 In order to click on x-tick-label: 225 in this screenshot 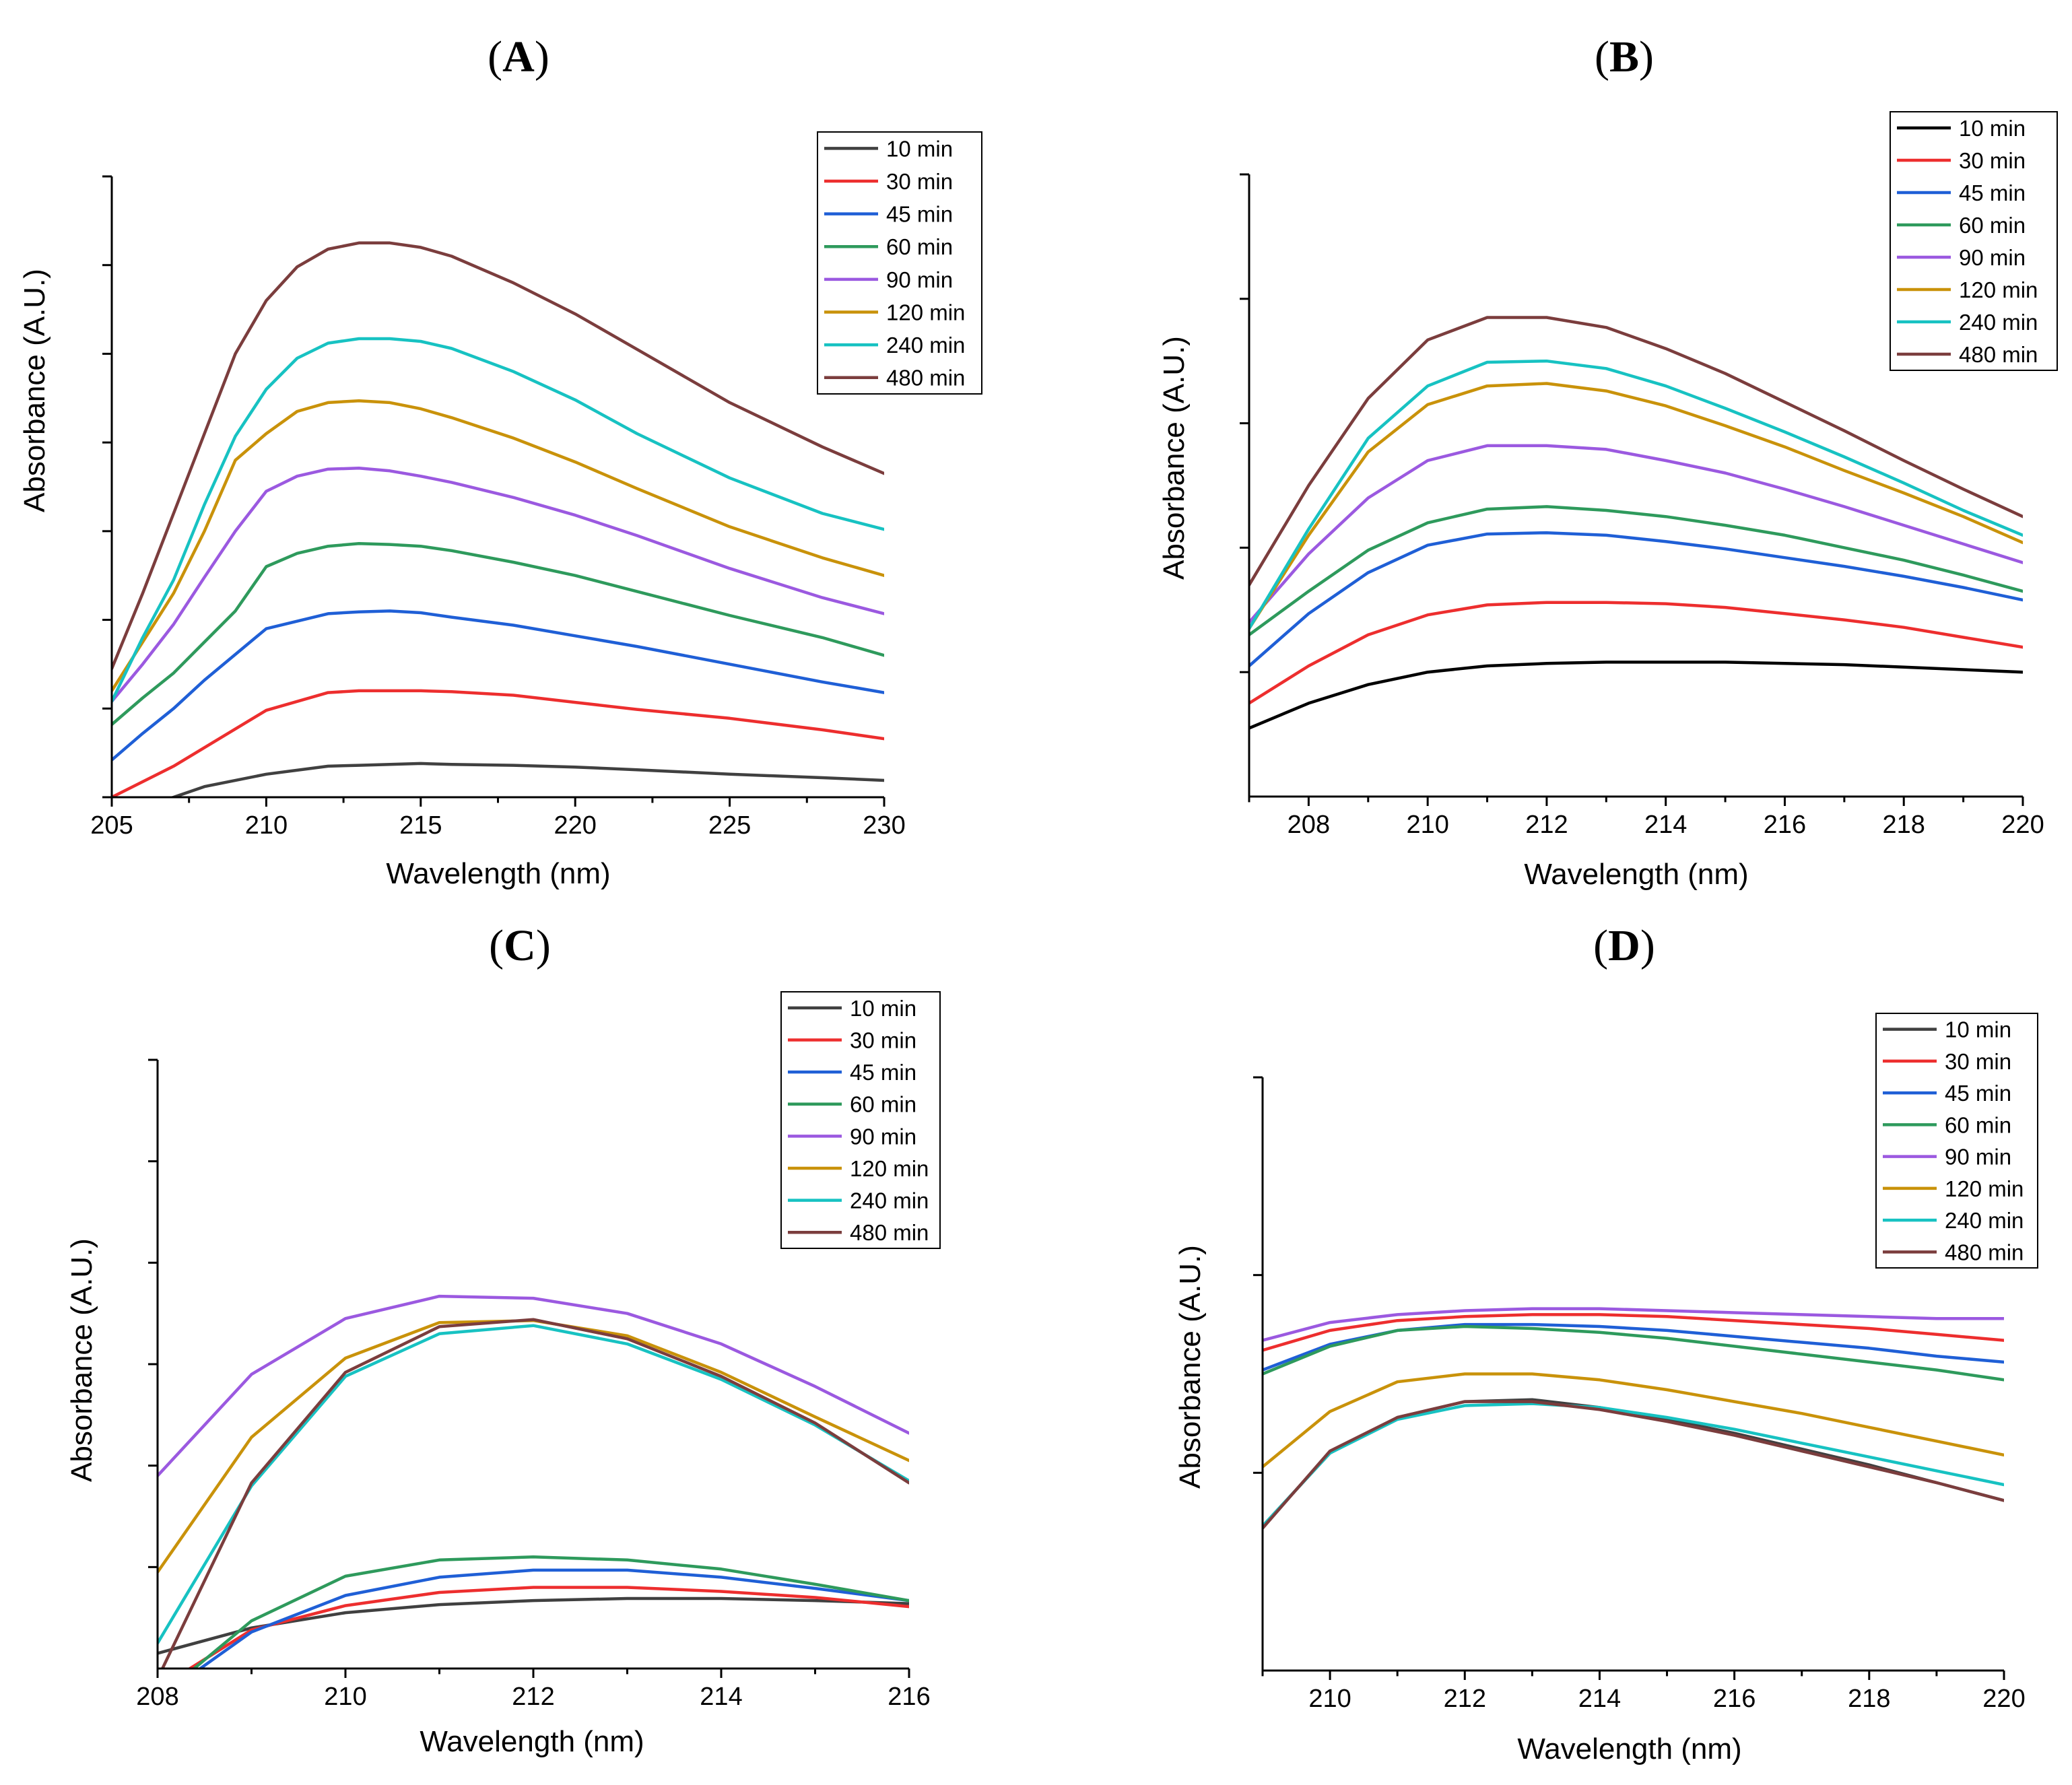, I will do `click(729, 825)`.